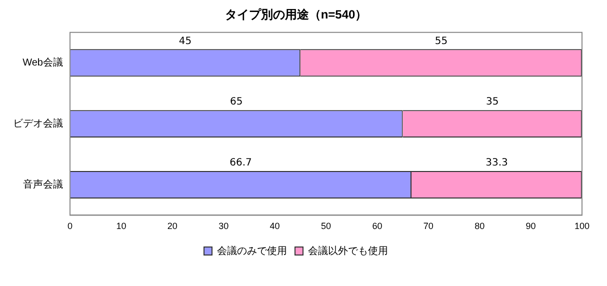 Image resolution: width=607 pixels, height=286 pixels. I want to click on x-tick-label: 90, so click(531, 226).